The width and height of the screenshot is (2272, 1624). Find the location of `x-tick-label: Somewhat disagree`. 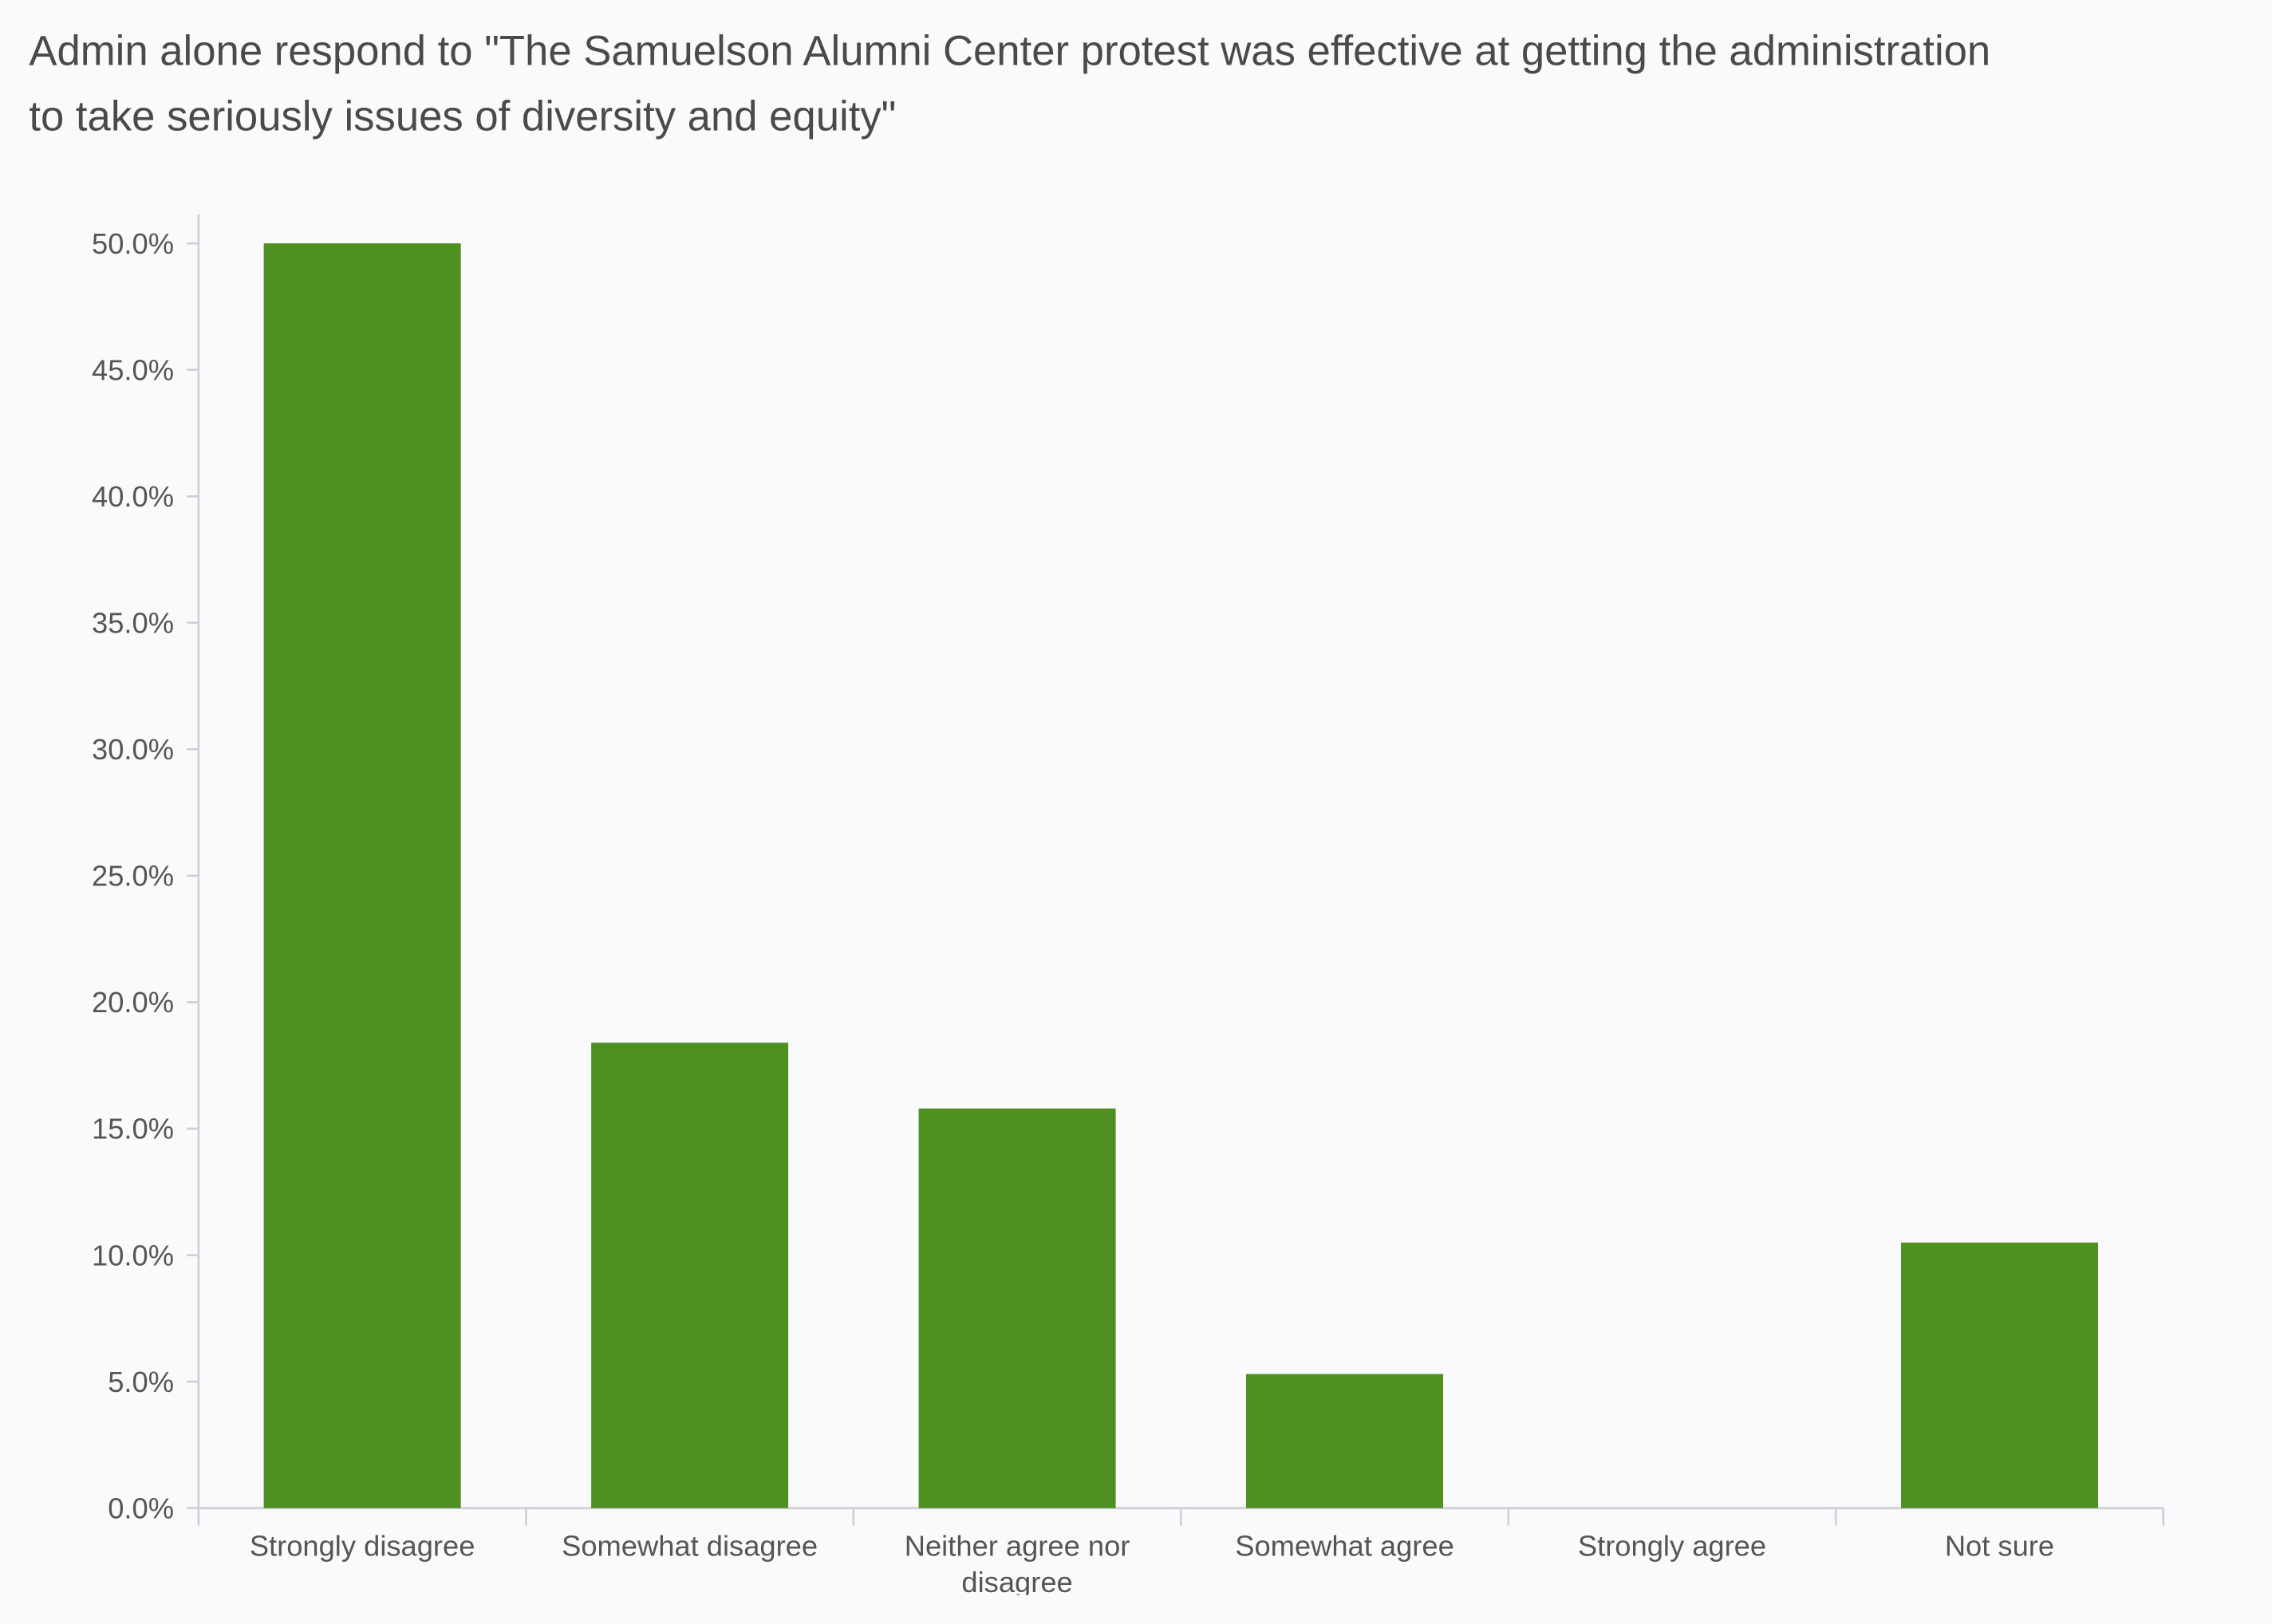

x-tick-label: Somewhat disagree is located at coordinates (690, 1547).